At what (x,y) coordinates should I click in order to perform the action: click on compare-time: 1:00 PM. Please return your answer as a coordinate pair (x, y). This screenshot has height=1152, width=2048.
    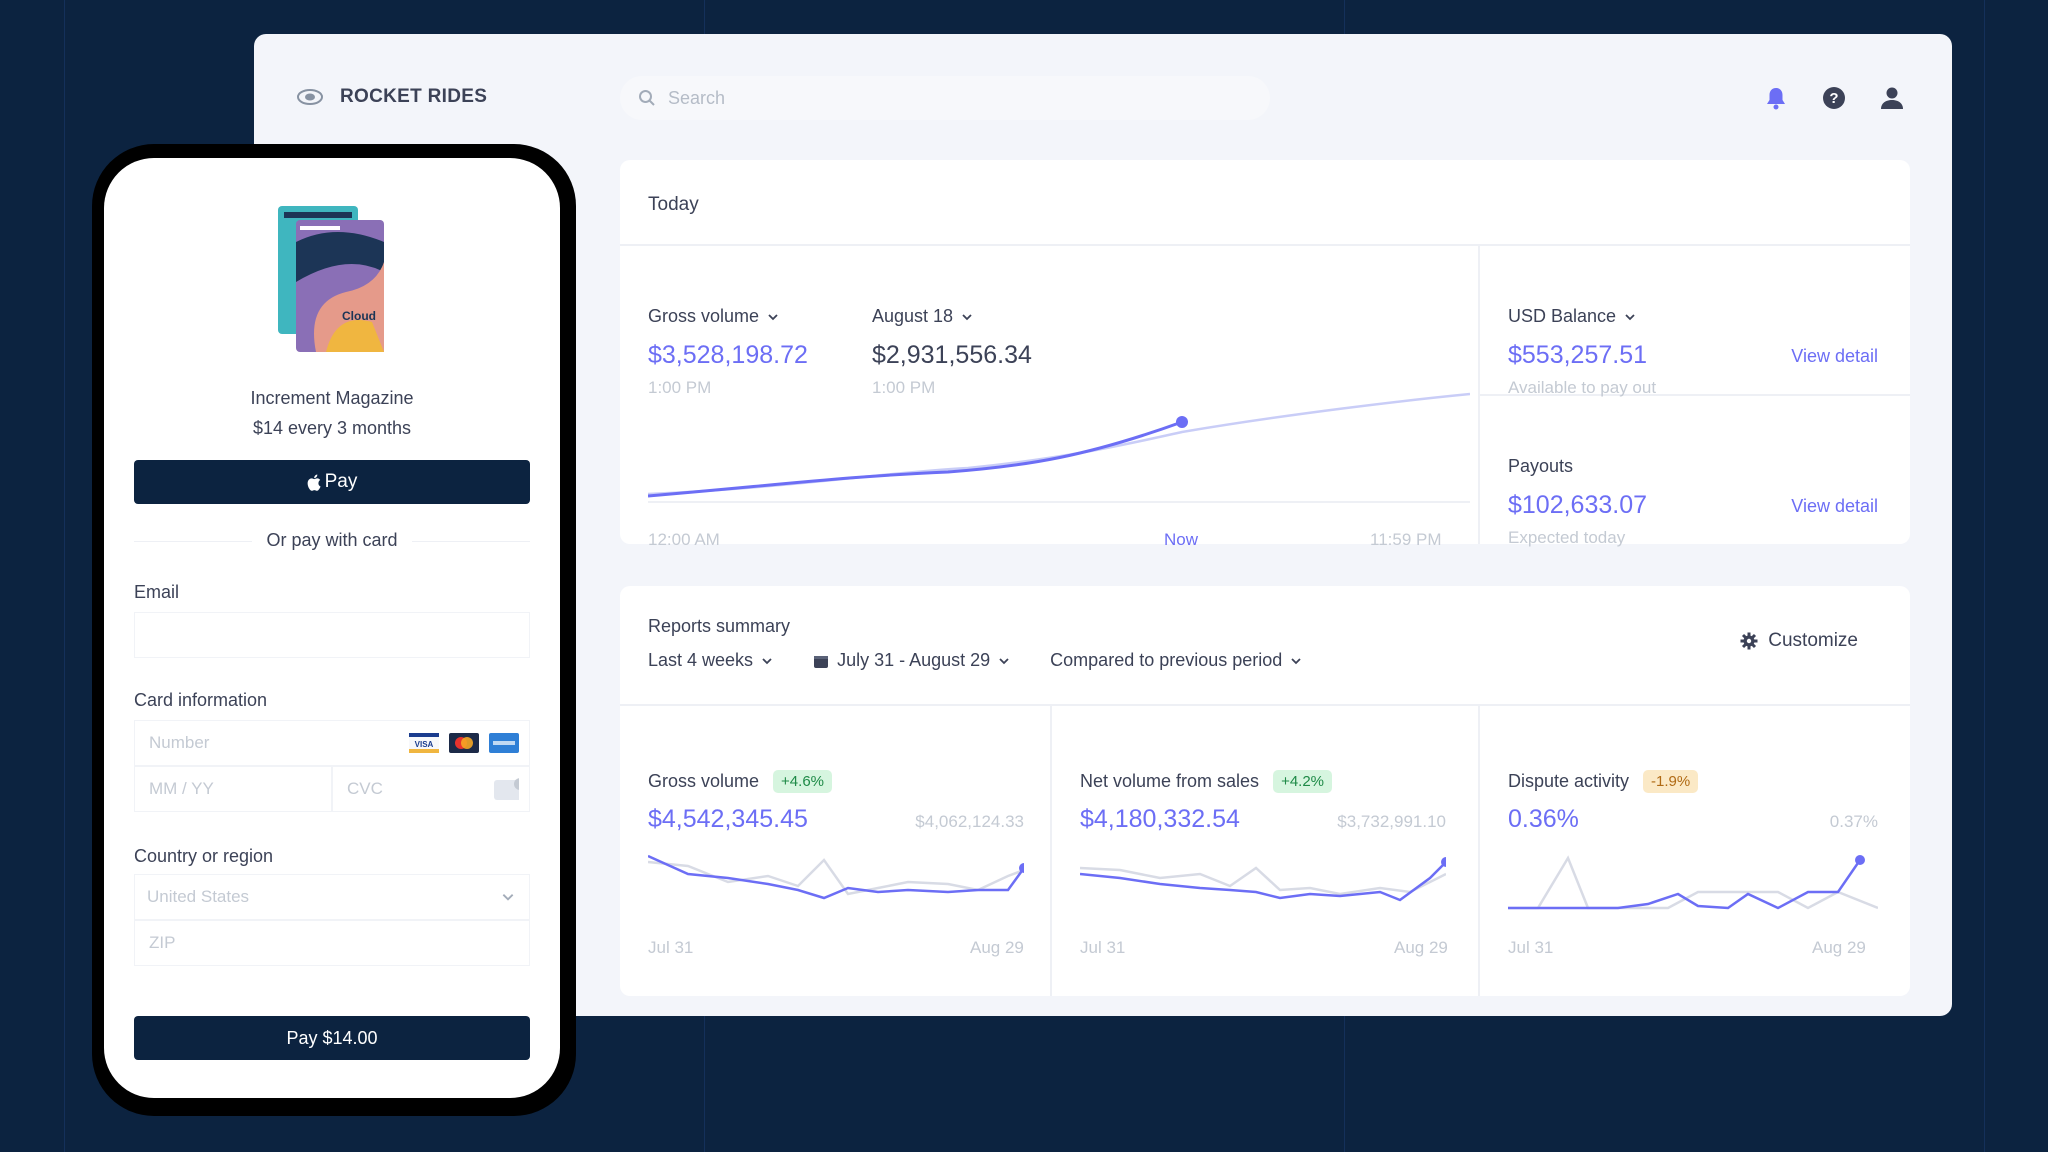
    Looking at the image, I should click on (904, 387).